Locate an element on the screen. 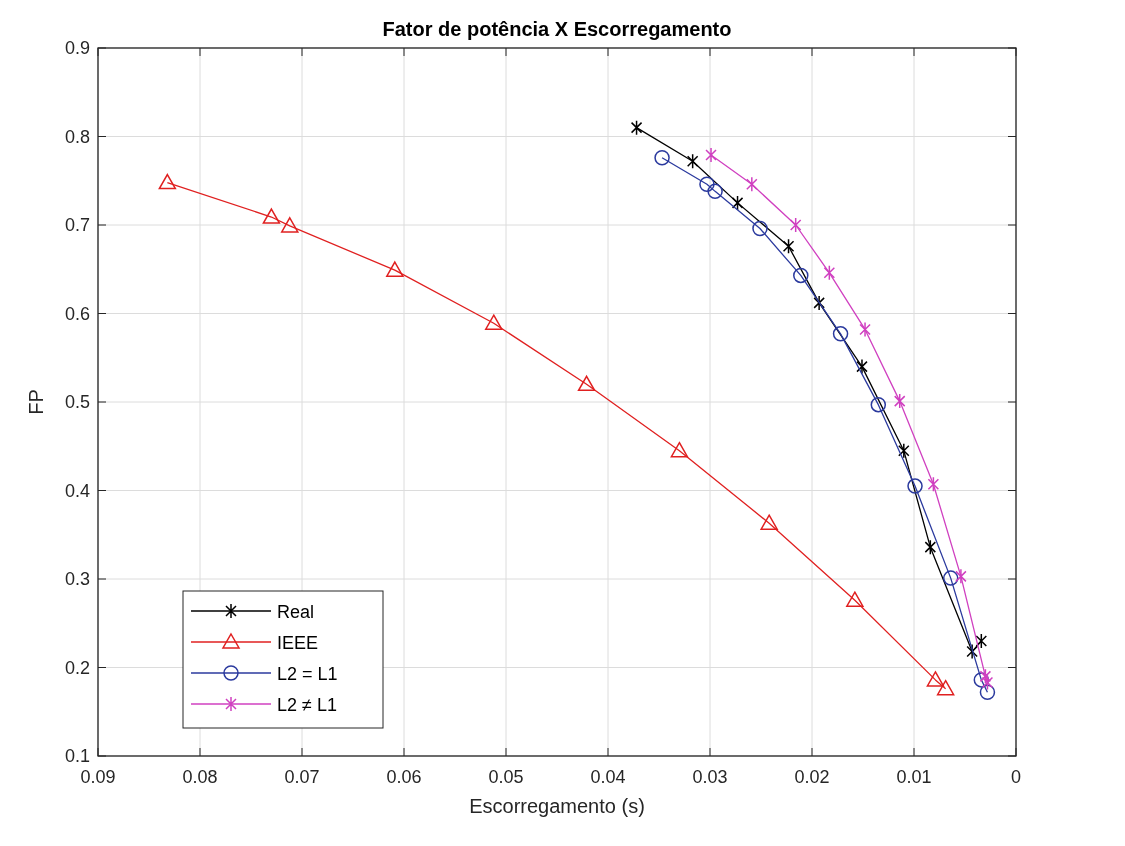 This screenshot has height=846, width=1125. x-axis-title: Escorregamento (s) is located at coordinates (557, 806).